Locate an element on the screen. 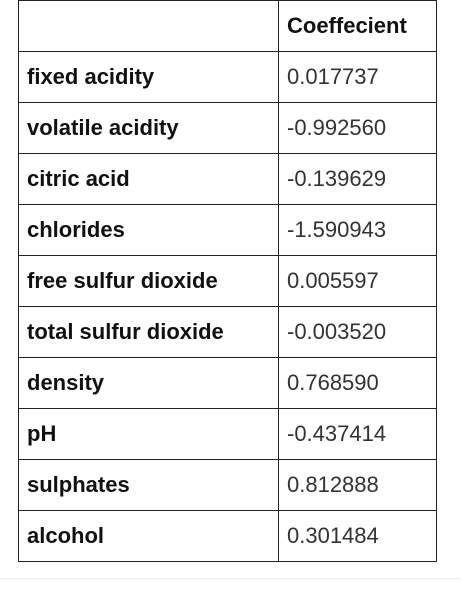 The height and width of the screenshot is (590, 461). feature-name-cell: pH is located at coordinates (148, 434).